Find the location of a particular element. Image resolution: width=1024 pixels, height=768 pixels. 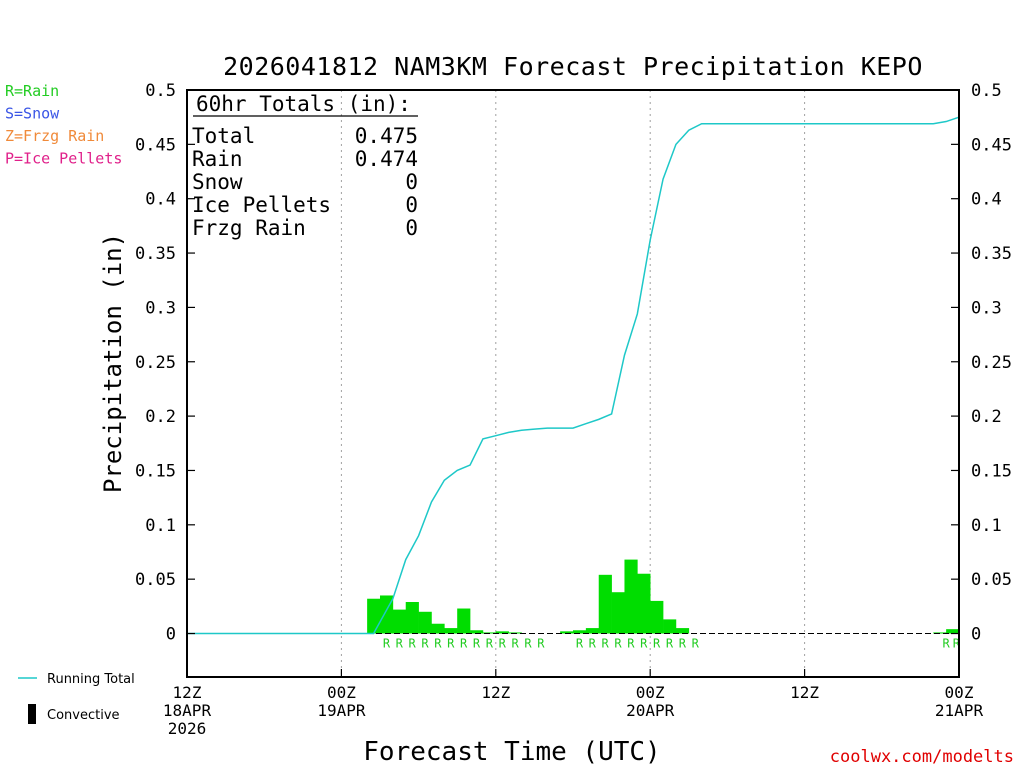

precip-bars is located at coordinates (663, 596).